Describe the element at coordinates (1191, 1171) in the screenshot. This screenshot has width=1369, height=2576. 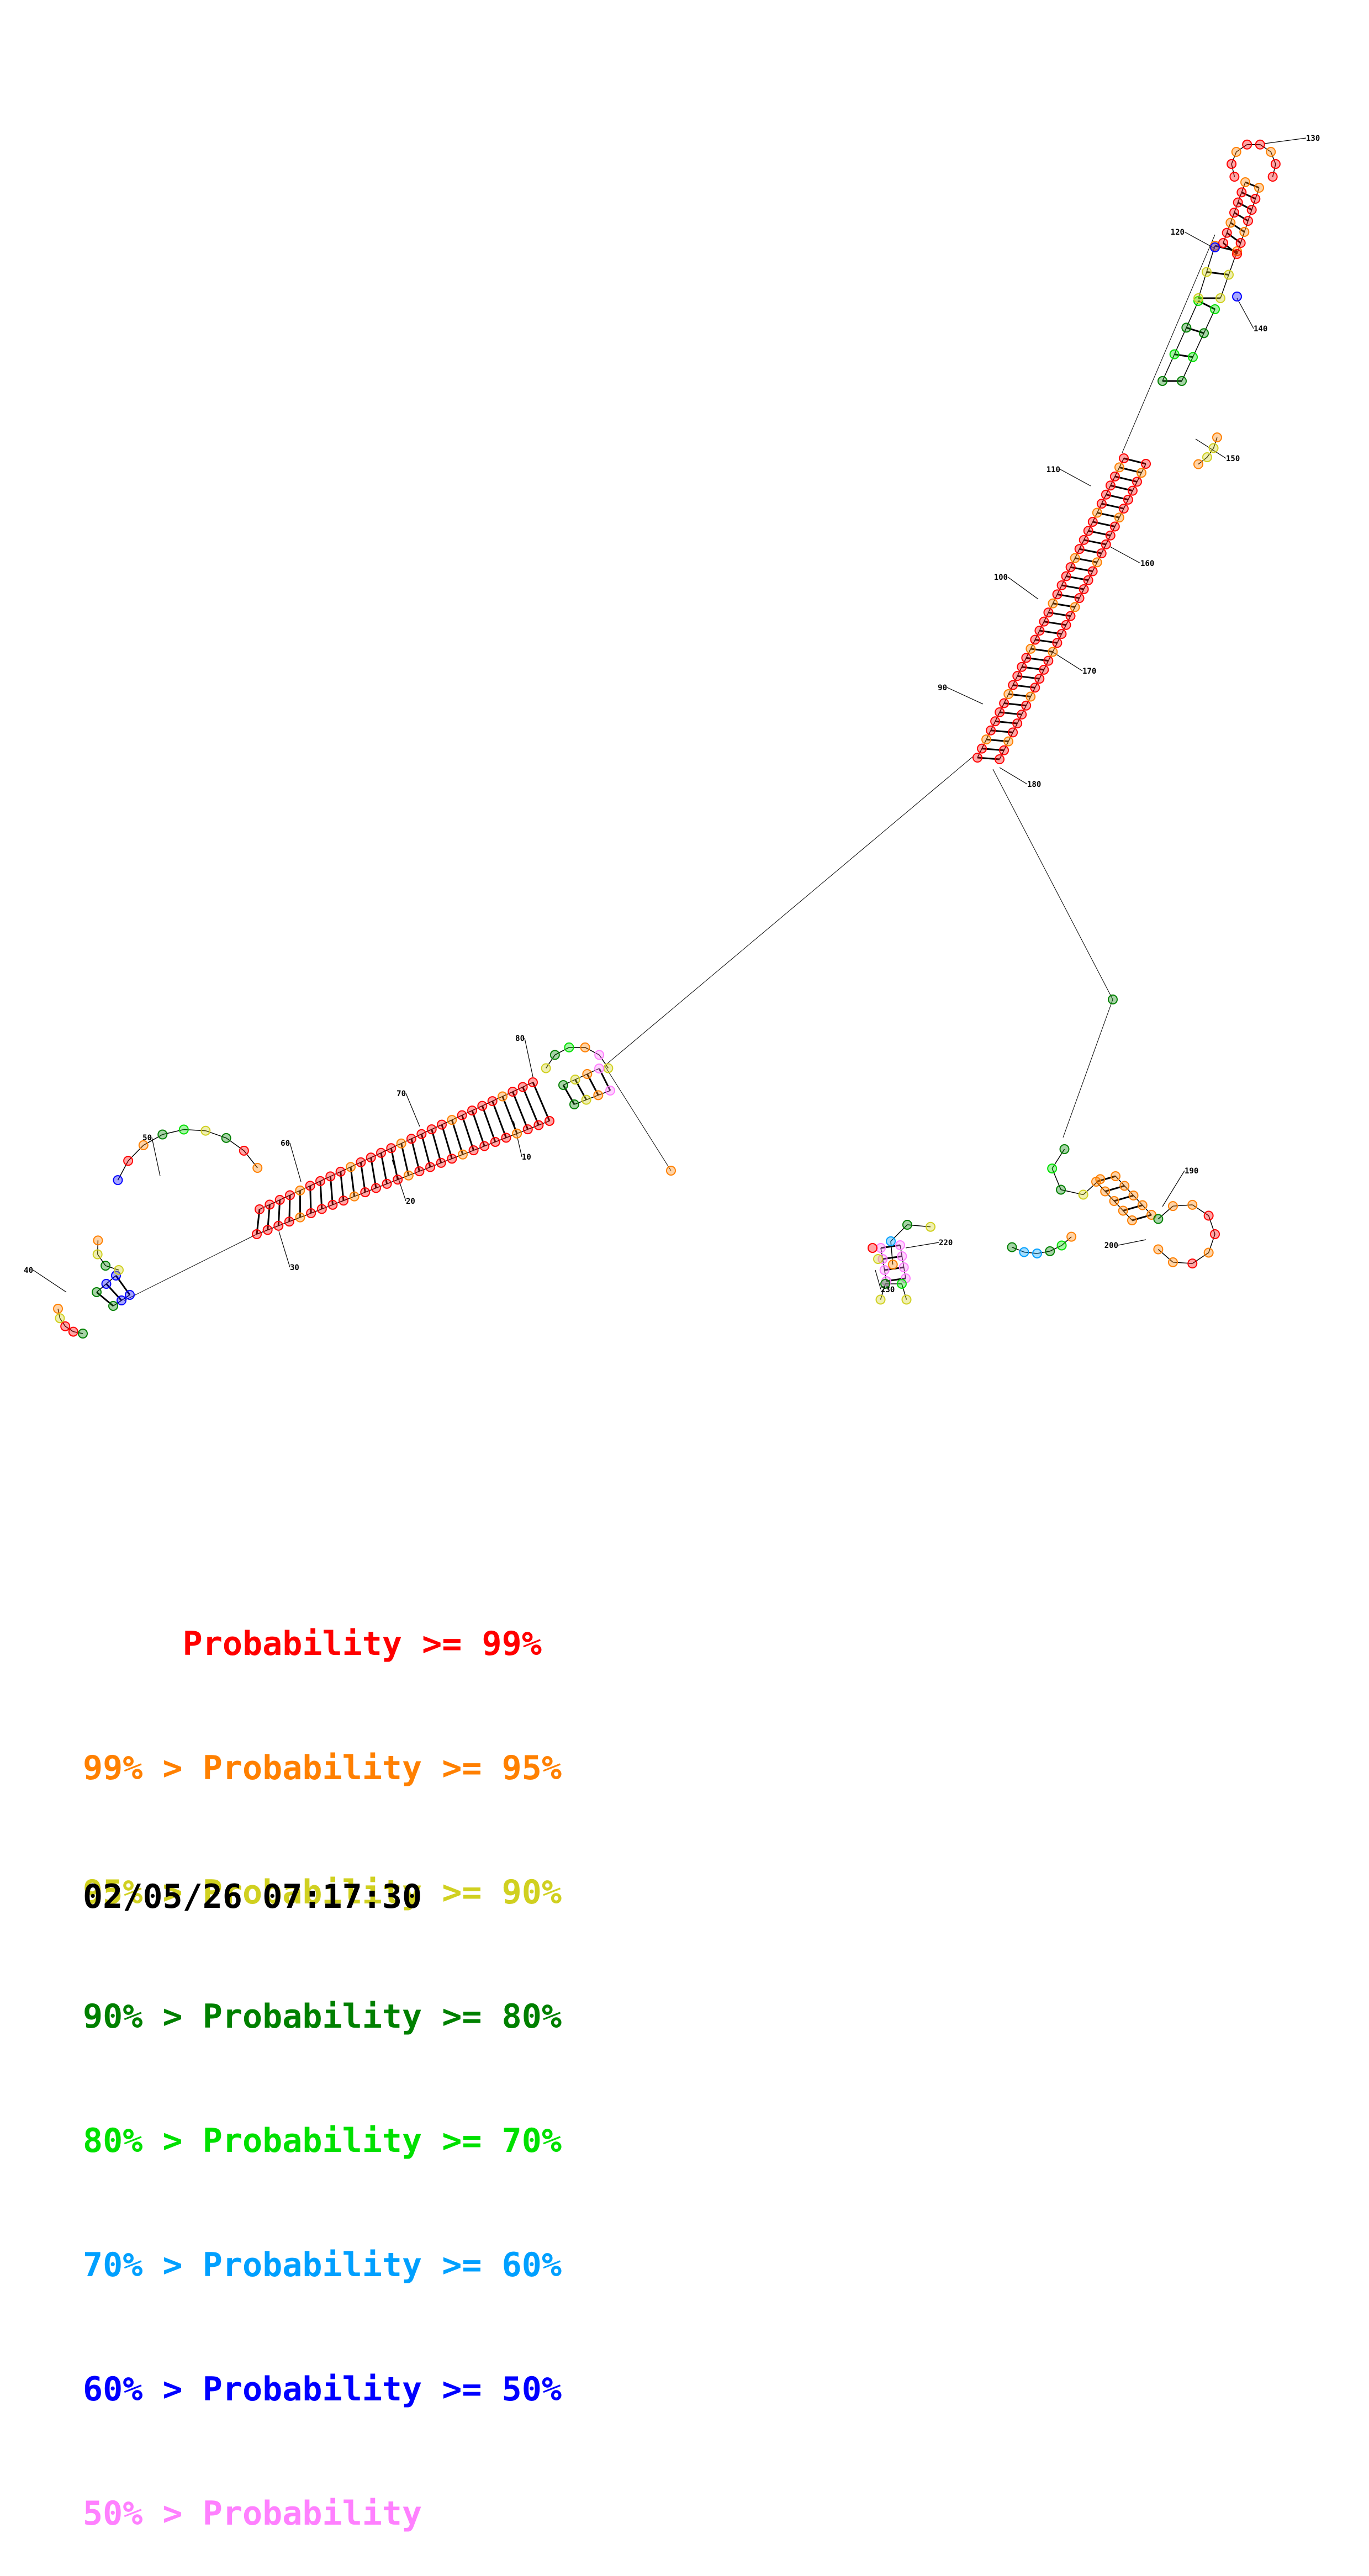
I see `position-label-190: 190` at that location.